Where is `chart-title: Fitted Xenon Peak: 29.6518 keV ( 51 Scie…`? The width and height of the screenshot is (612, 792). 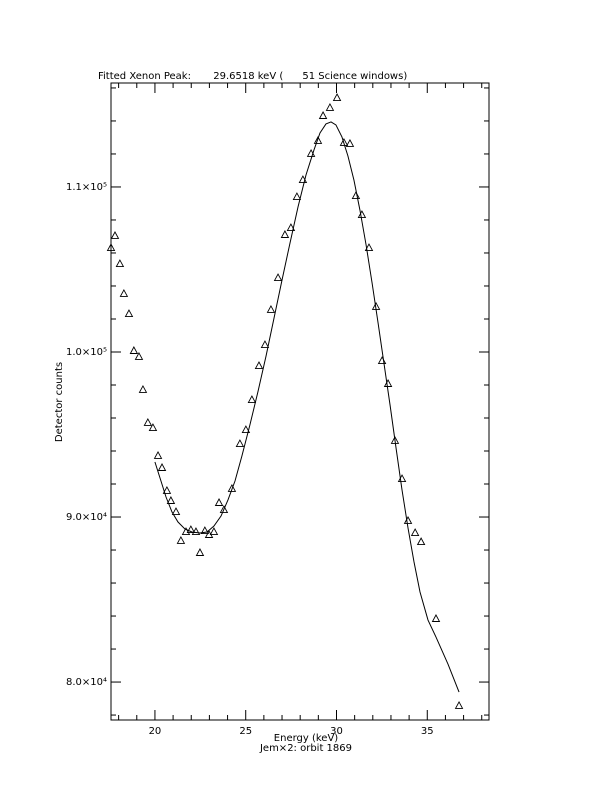 chart-title: Fitted Xenon Peak: 29.6518 keV ( 51 Scie… is located at coordinates (252, 76).